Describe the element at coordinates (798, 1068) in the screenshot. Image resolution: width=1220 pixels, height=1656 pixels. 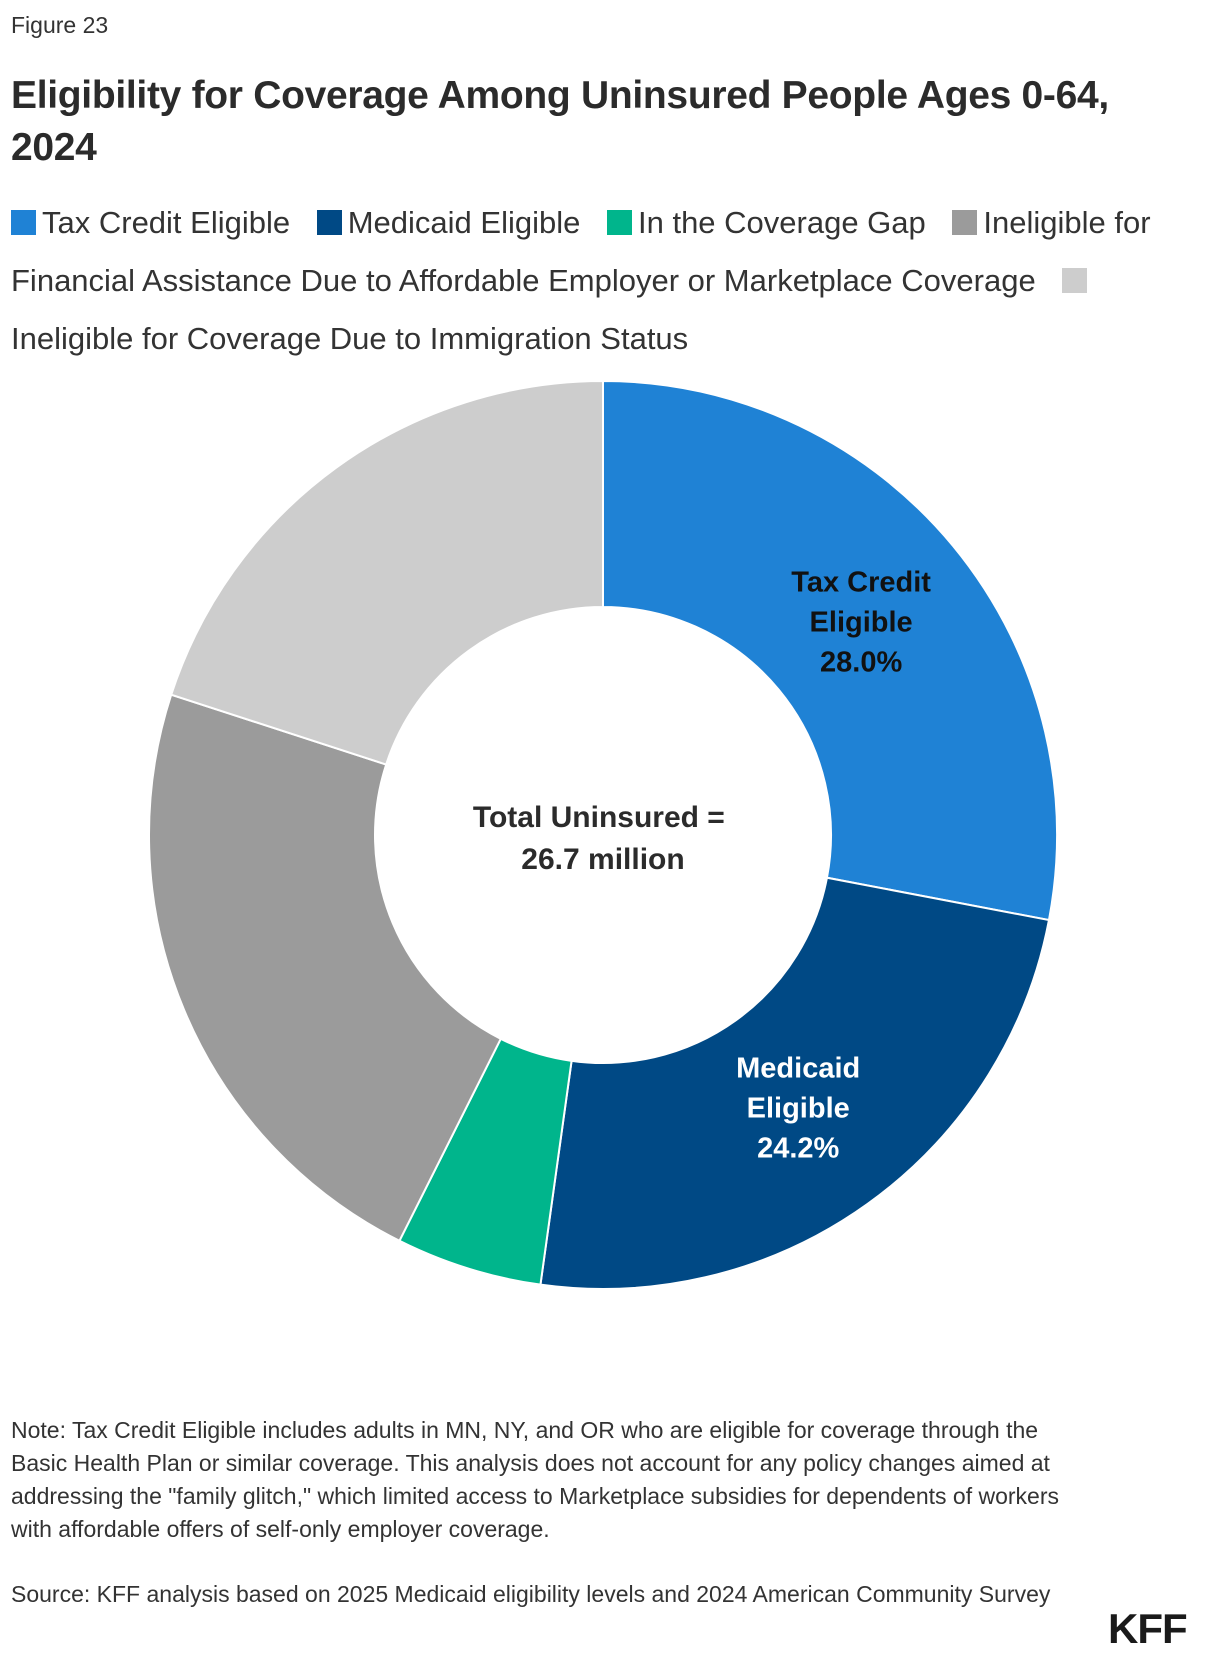
I see `slice-label-line: Medicaid` at that location.